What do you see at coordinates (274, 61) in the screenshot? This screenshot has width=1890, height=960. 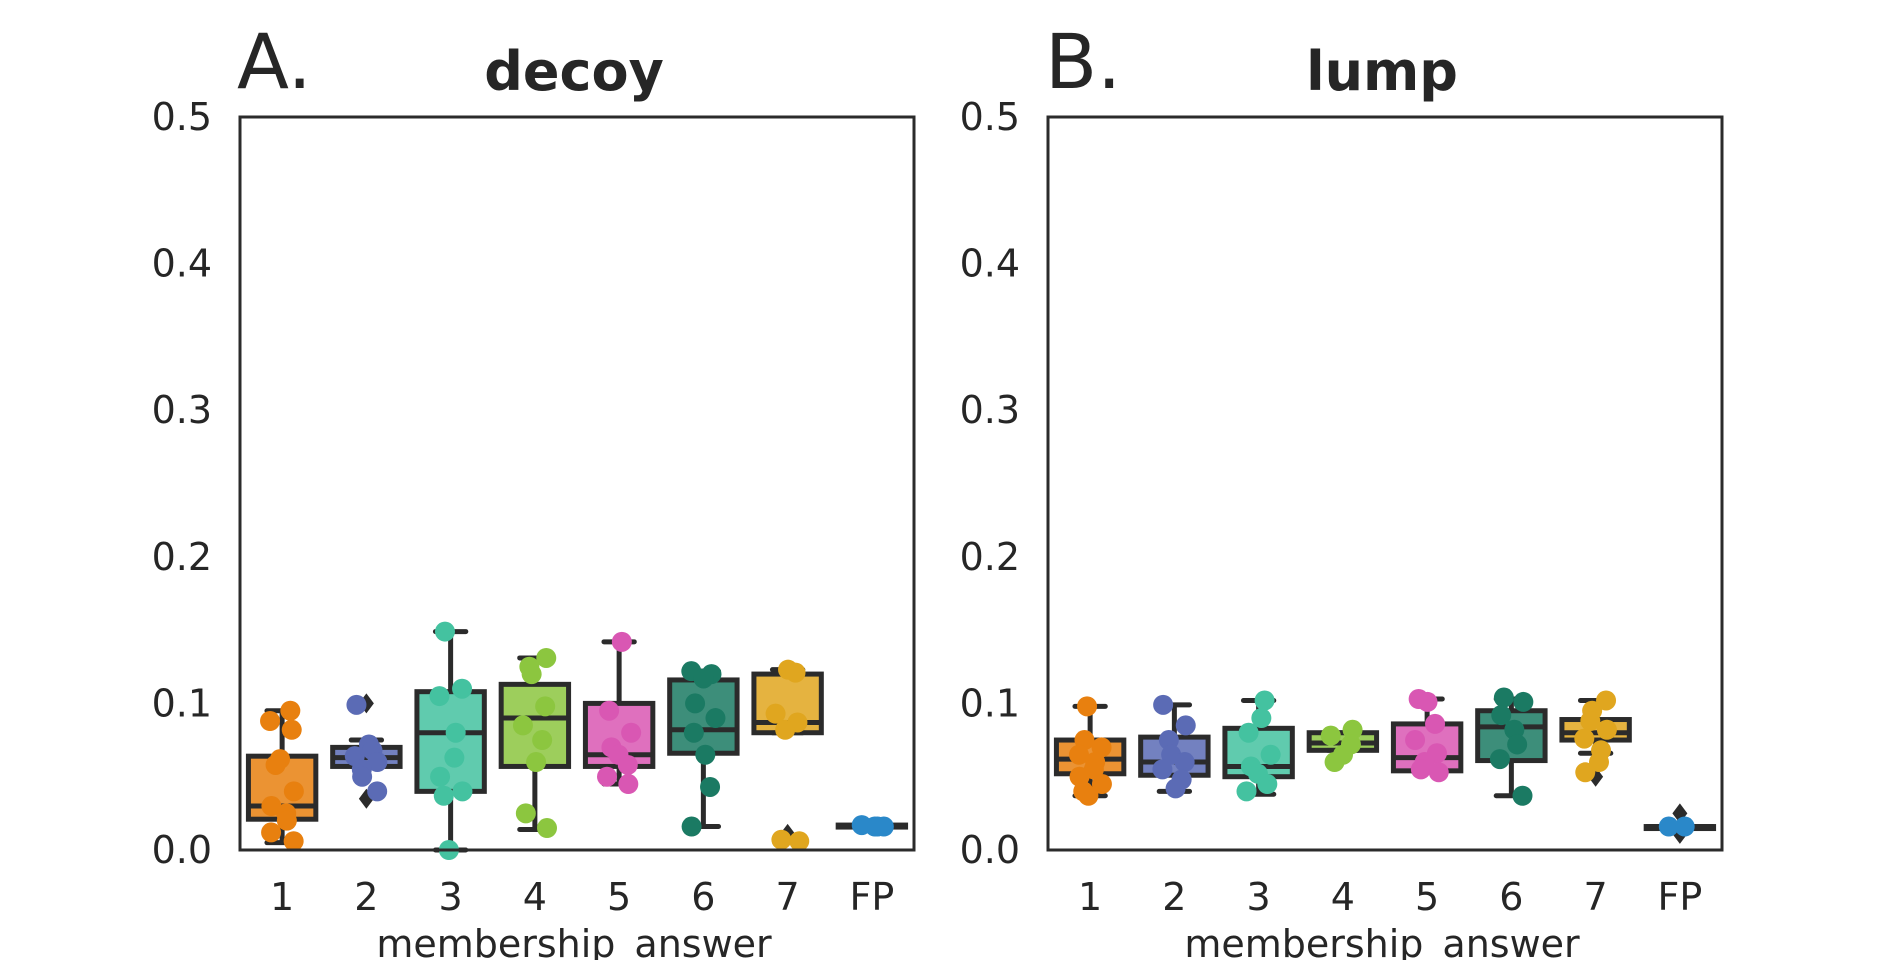 I see `panel-letter-a: A.` at bounding box center [274, 61].